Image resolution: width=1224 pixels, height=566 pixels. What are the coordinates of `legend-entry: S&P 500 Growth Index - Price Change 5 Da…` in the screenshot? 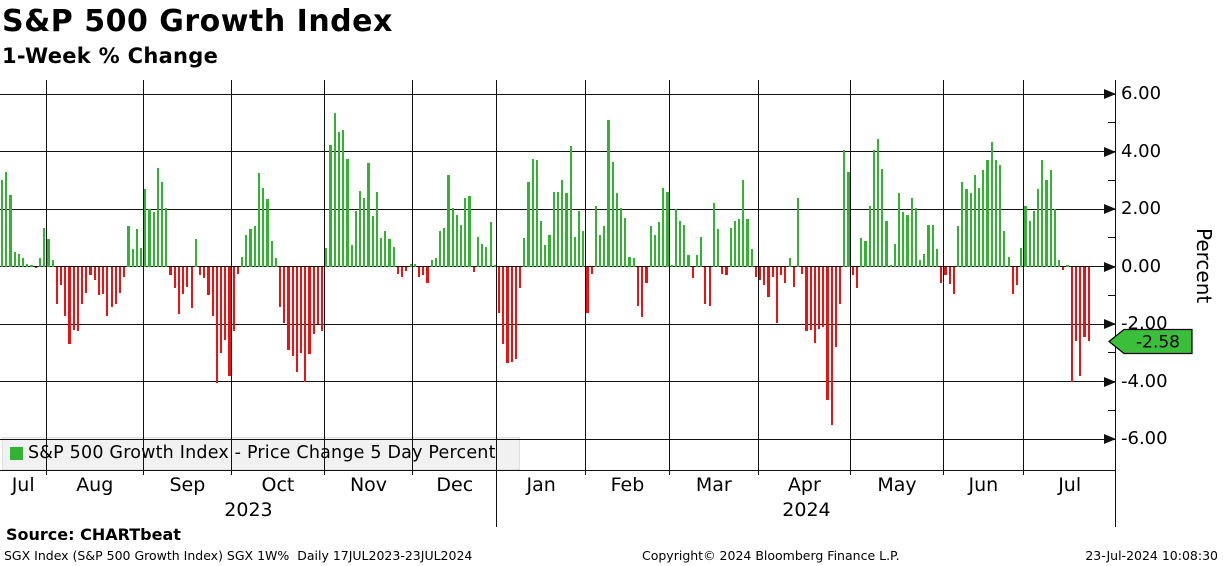 It's located at (253, 453).